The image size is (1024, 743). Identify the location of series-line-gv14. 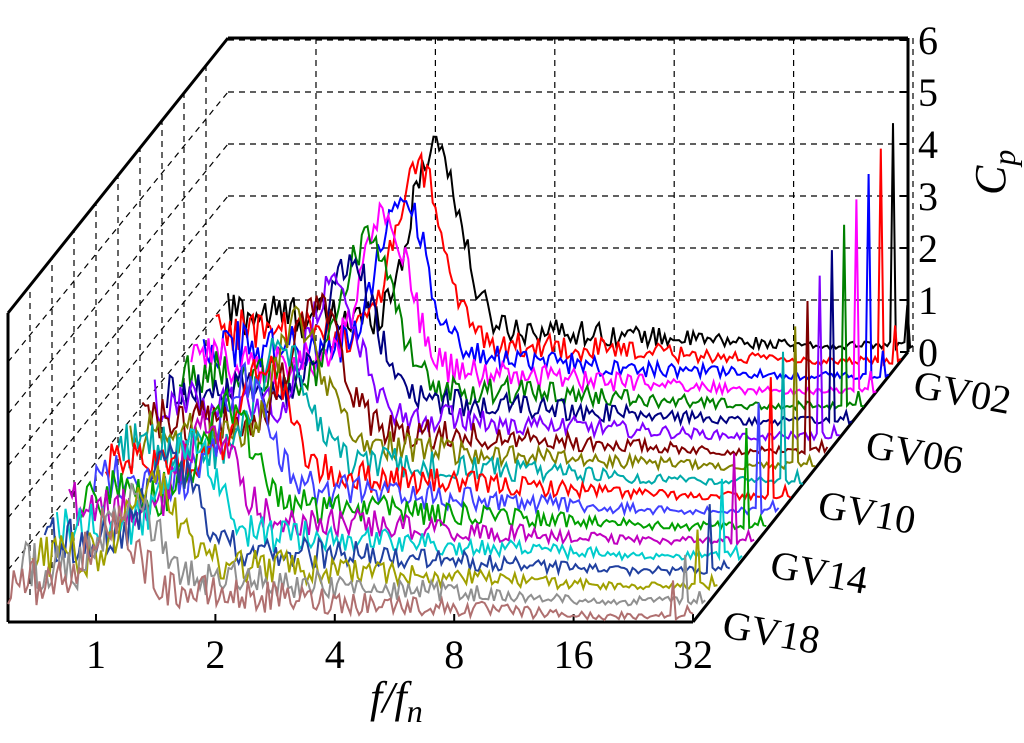
(411, 479).